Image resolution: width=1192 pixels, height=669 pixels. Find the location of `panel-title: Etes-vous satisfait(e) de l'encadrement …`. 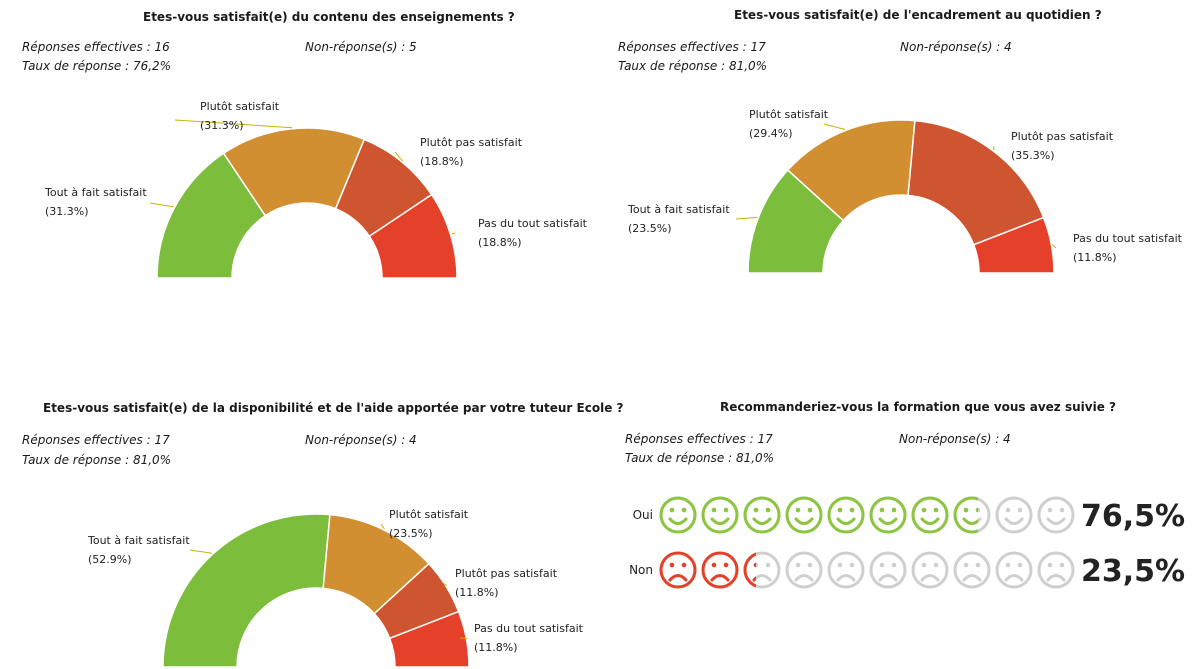

panel-title: Etes-vous satisfait(e) de l'encadrement … is located at coordinates (918, 15).